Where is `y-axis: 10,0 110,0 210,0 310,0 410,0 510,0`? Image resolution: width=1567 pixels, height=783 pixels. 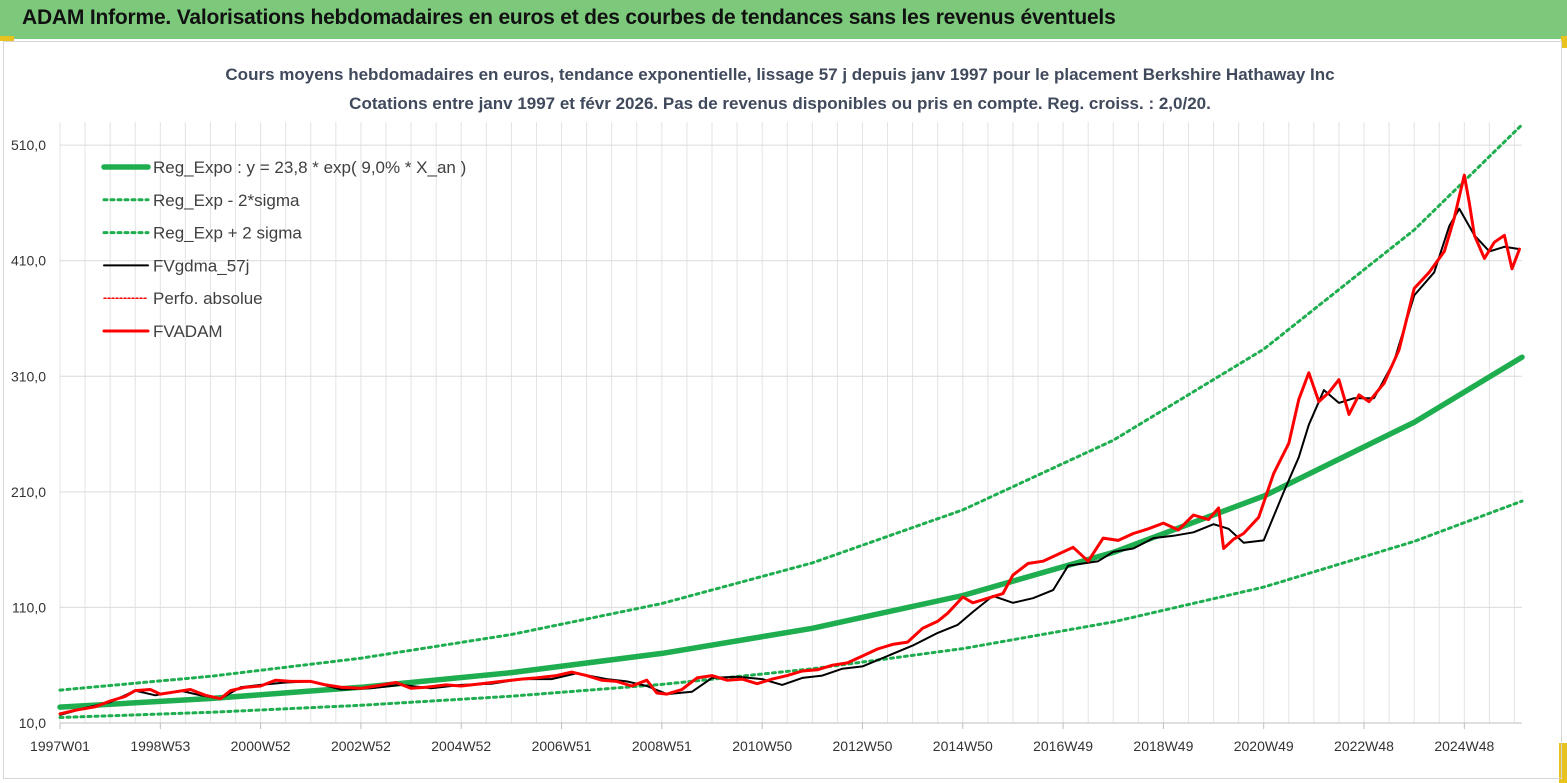 y-axis: 10,0 110,0 210,0 310,0 410,0 510,0 is located at coordinates (28, 434).